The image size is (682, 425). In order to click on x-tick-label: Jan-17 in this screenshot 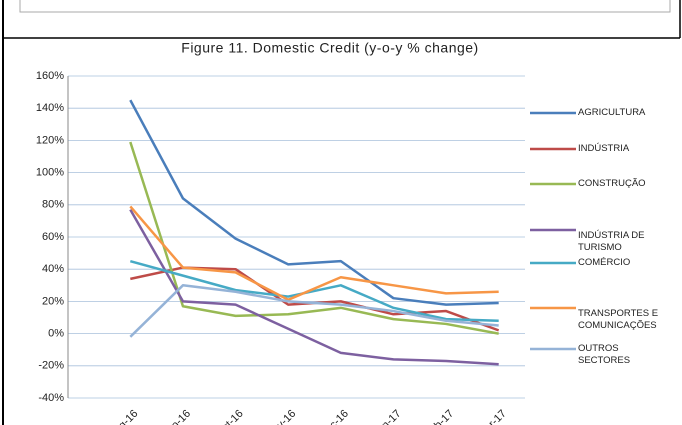, I will do `click(387, 416)`.